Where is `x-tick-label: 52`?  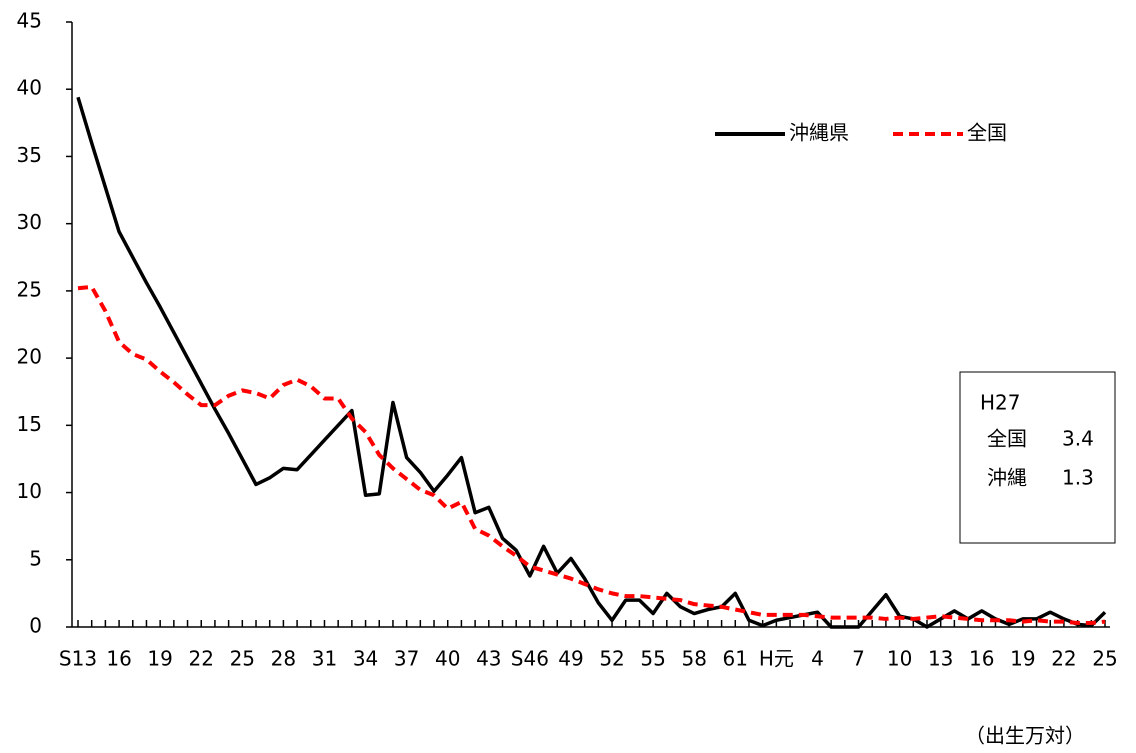
x-tick-label: 52 is located at coordinates (611, 659).